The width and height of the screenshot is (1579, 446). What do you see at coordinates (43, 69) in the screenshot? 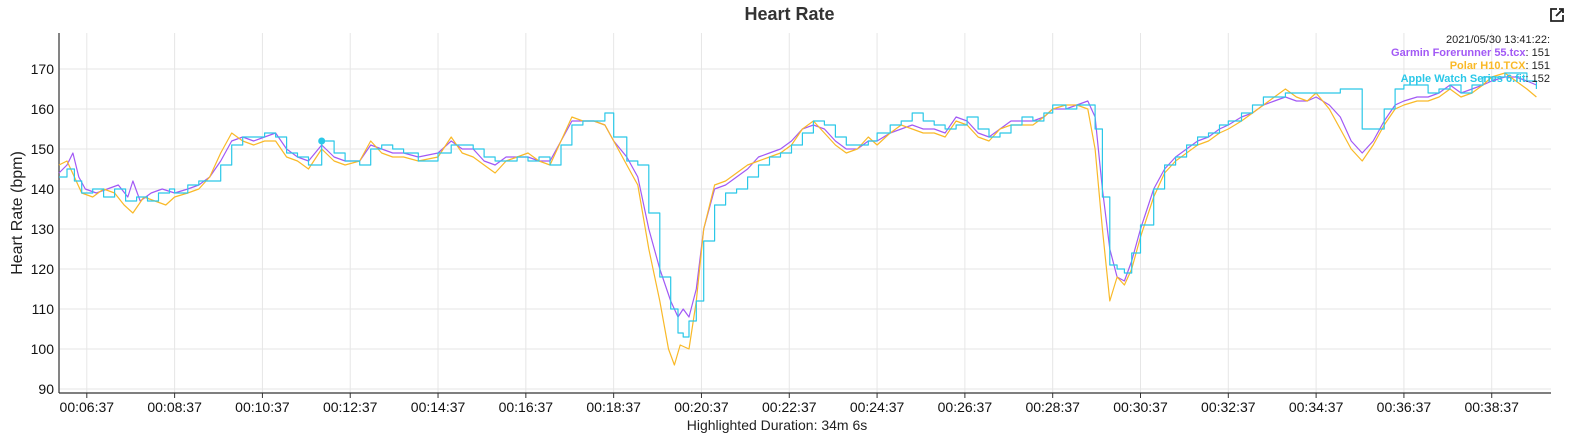
I see `y-tick-label: 170` at bounding box center [43, 69].